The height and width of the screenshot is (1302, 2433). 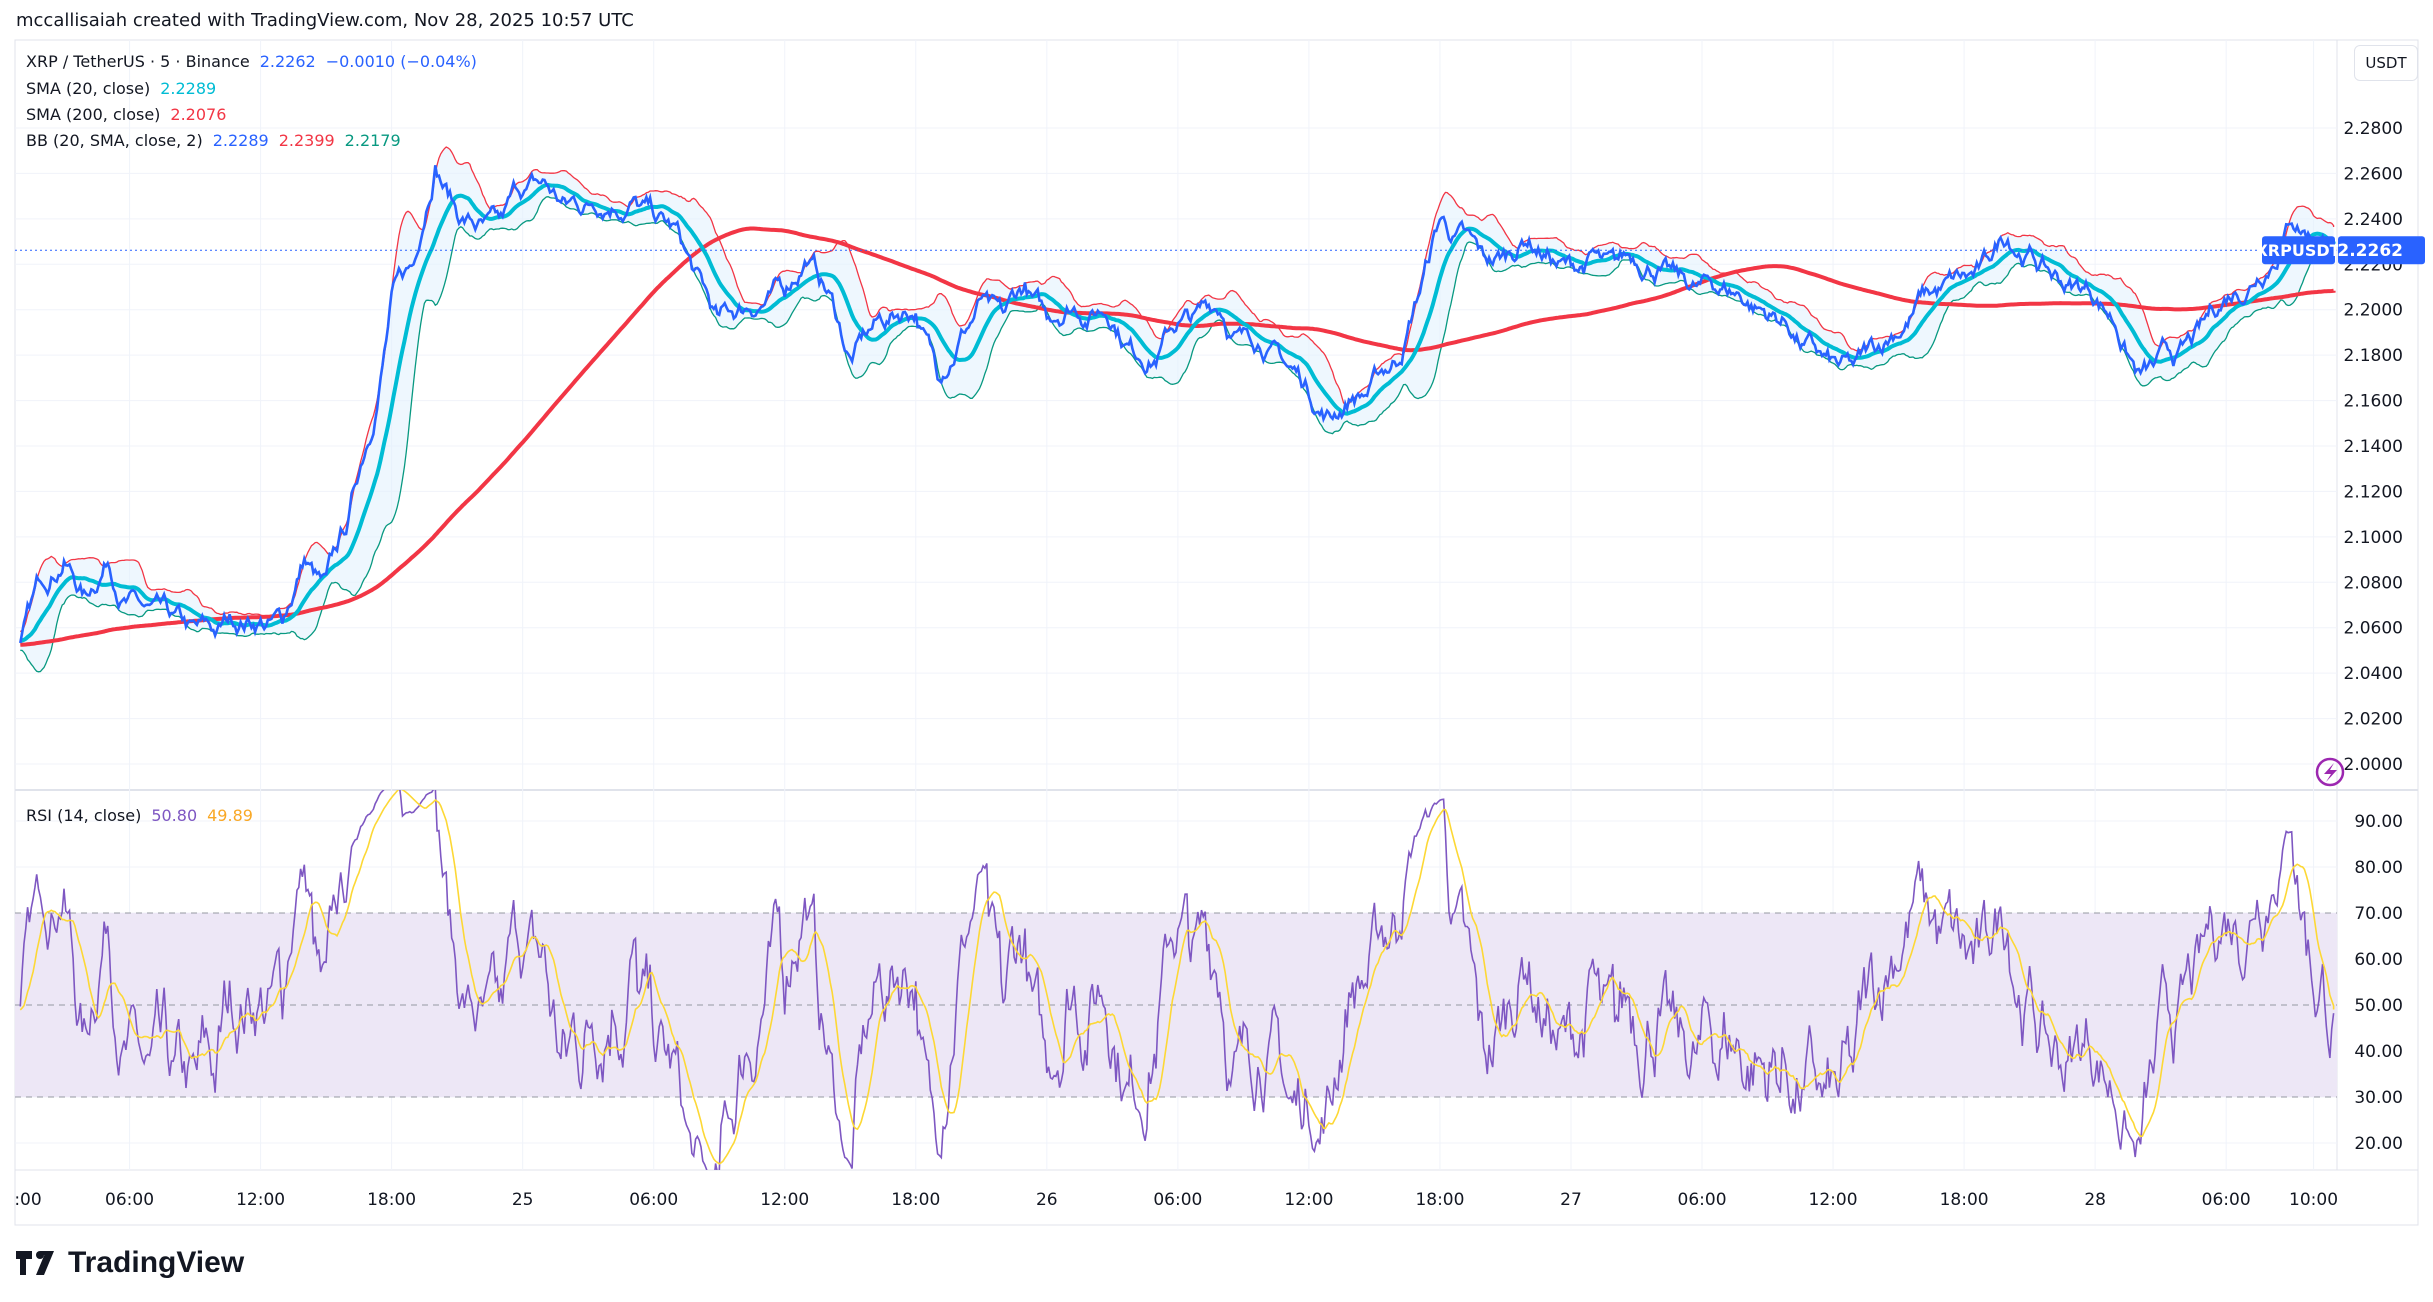 I want to click on price-tick-label: 2.2800, so click(x=2373, y=129).